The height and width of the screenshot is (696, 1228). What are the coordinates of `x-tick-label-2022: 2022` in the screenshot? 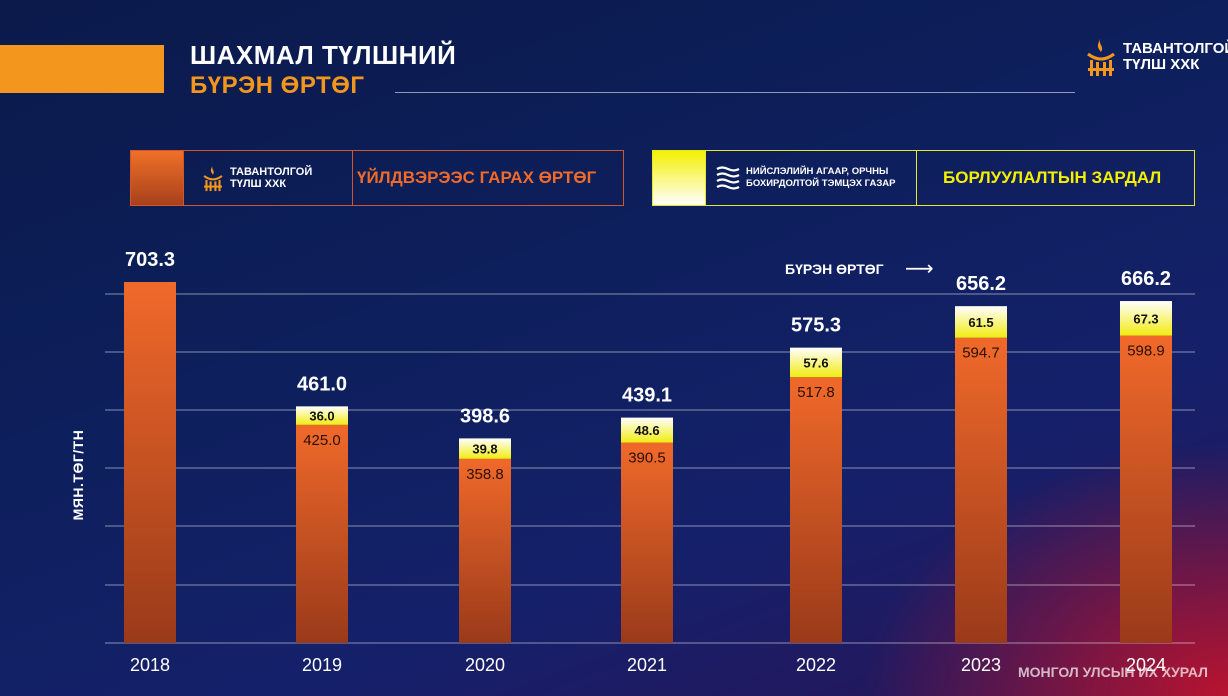 It's located at (816, 665).